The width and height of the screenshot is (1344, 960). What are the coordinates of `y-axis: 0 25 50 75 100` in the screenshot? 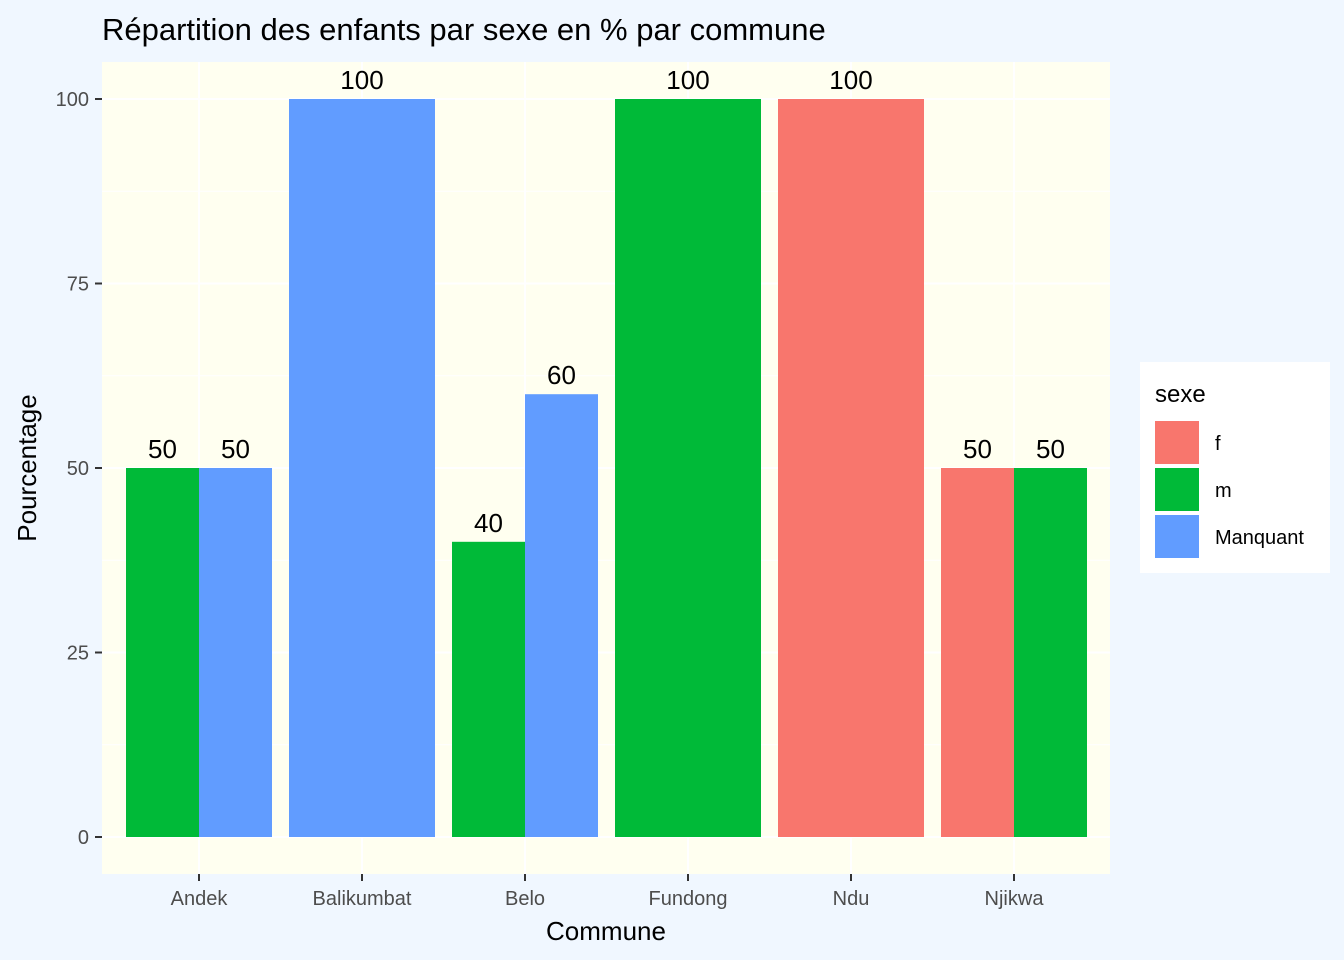 It's located at (79, 469).